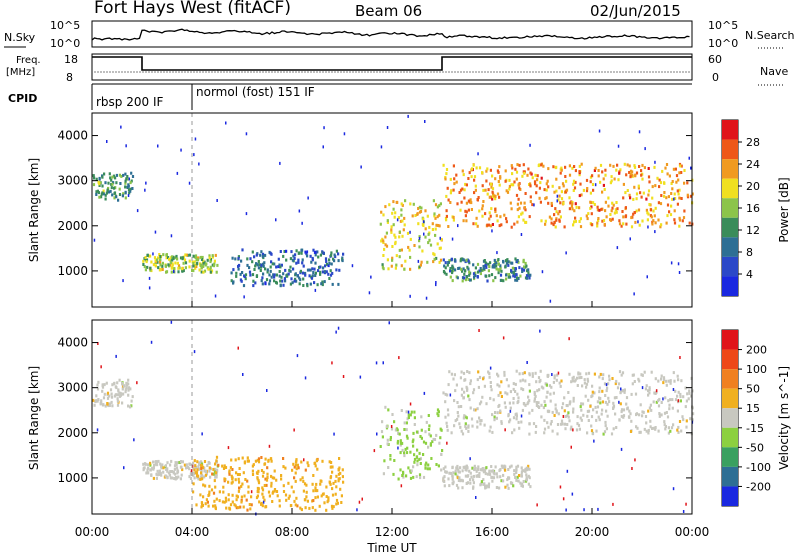  What do you see at coordinates (770, 35) in the screenshot?
I see `nsearch-label: N.Search` at bounding box center [770, 35].